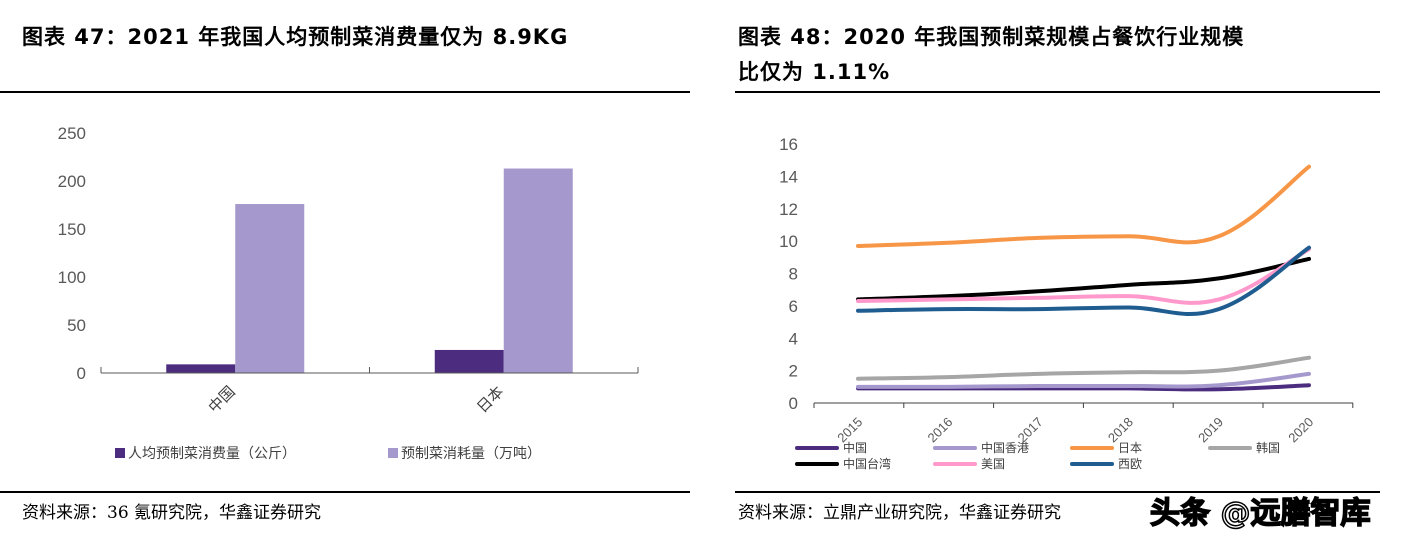 Image resolution: width=1425 pixels, height=542 pixels. Describe the element at coordinates (1083, 368) in the screenshot. I see `series-line-韩国` at that location.